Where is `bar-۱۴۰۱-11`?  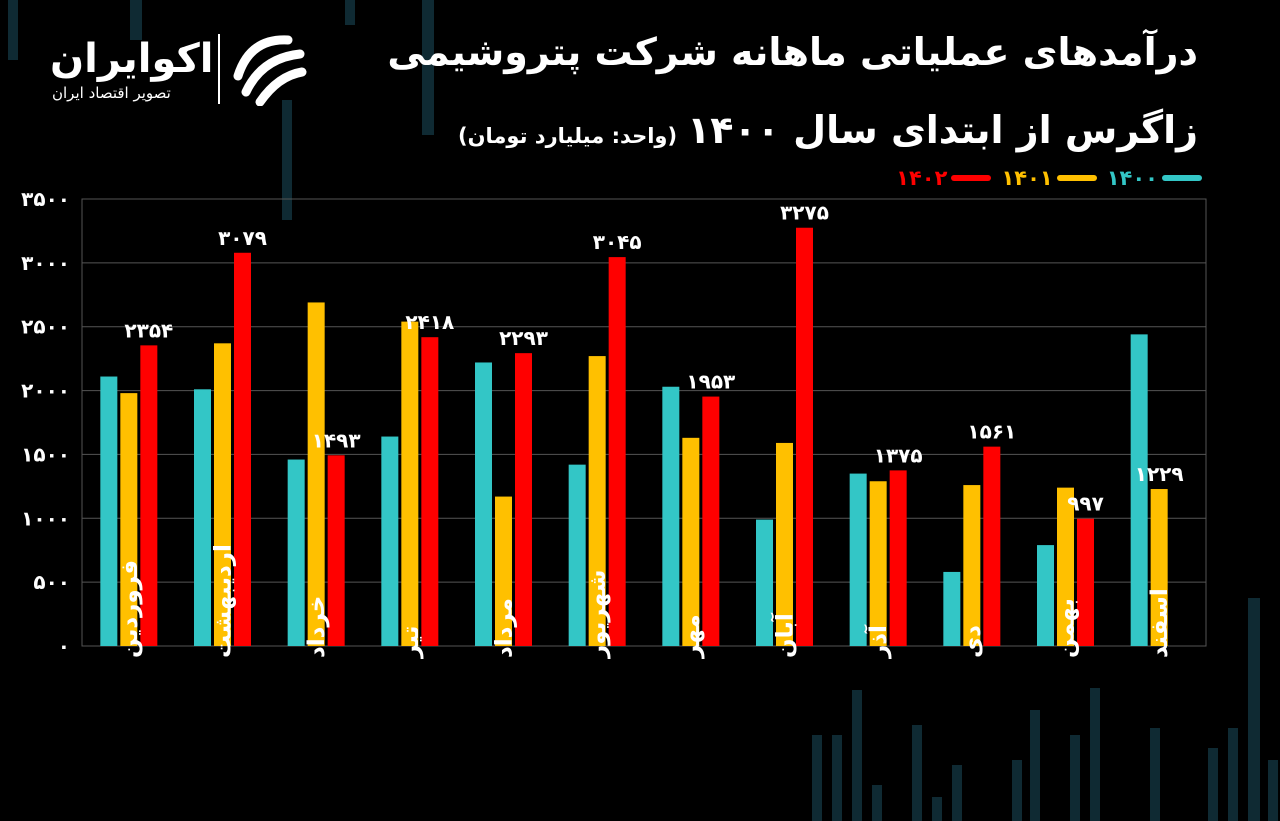 bar-۱۴۰۱-11 is located at coordinates (1159, 567).